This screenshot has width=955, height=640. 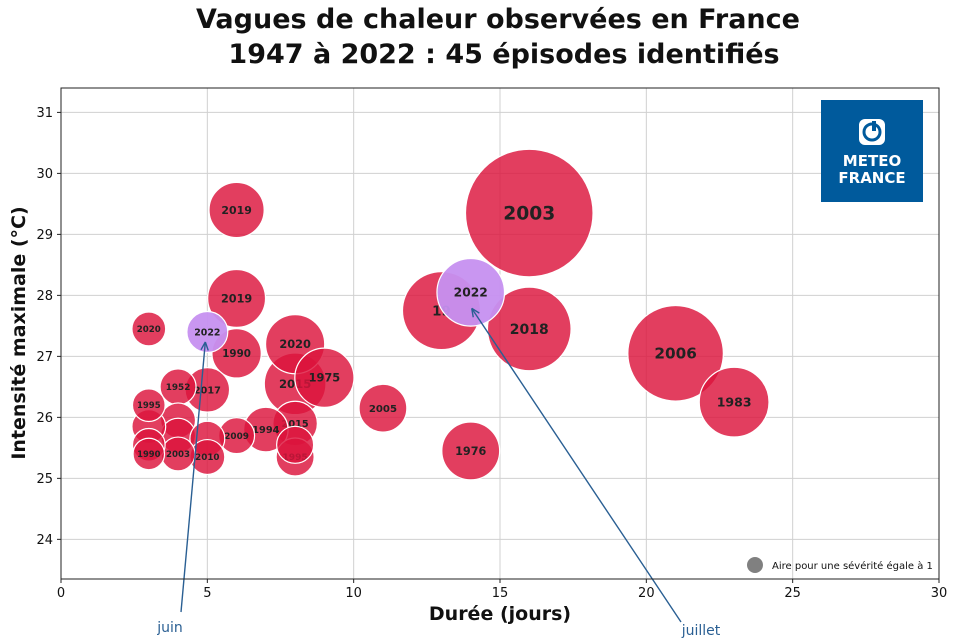 I want to click on logo-line-2: FRANCE, so click(x=871, y=178).